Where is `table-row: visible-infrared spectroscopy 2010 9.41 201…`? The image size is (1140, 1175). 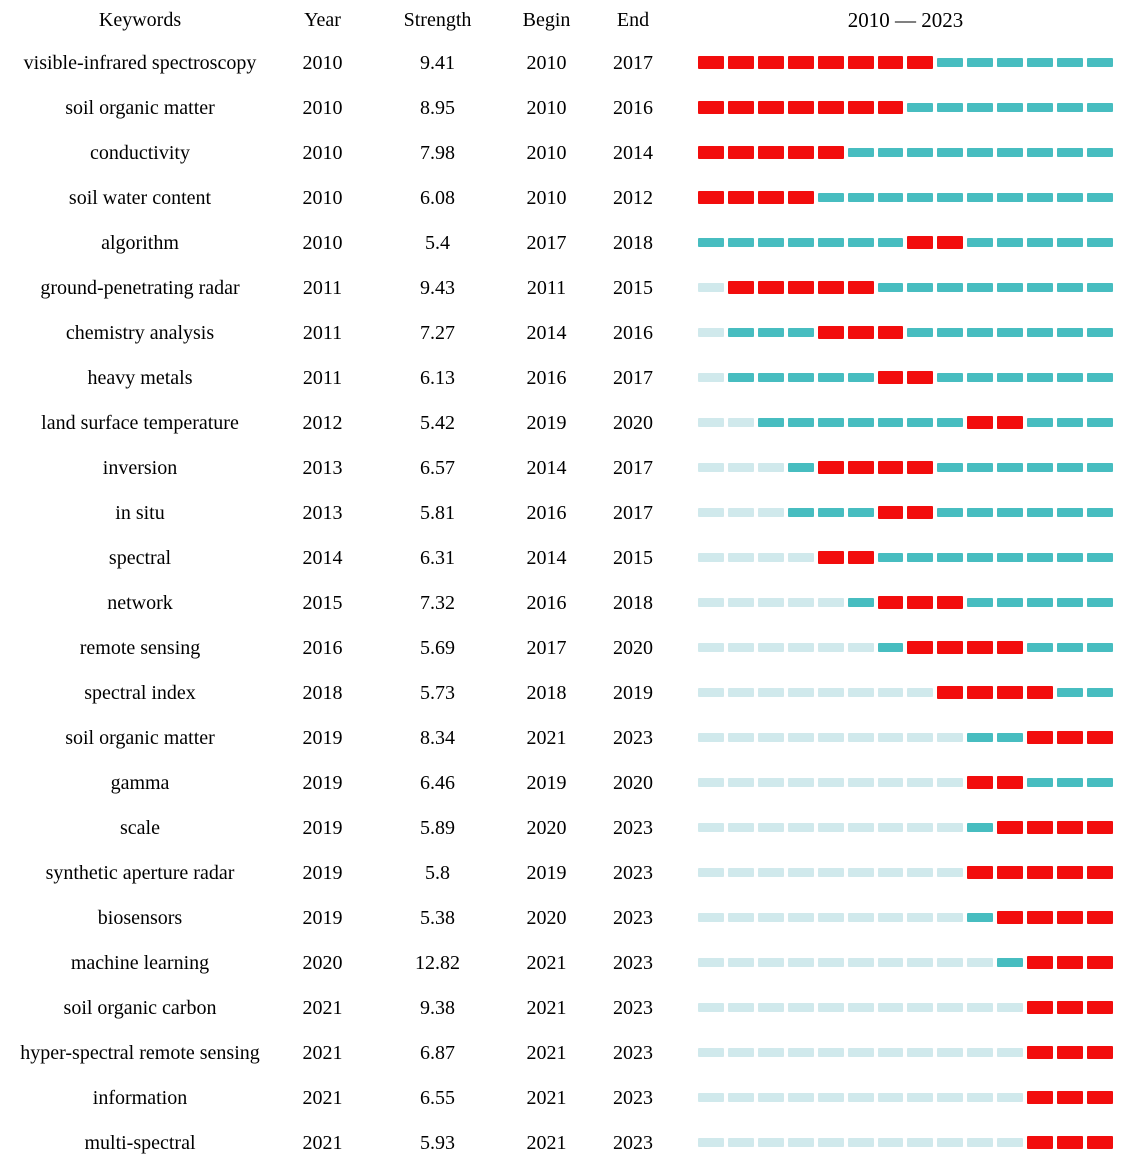
table-row: visible-infrared spectroscopy 2010 9.41 201… is located at coordinates (570, 62).